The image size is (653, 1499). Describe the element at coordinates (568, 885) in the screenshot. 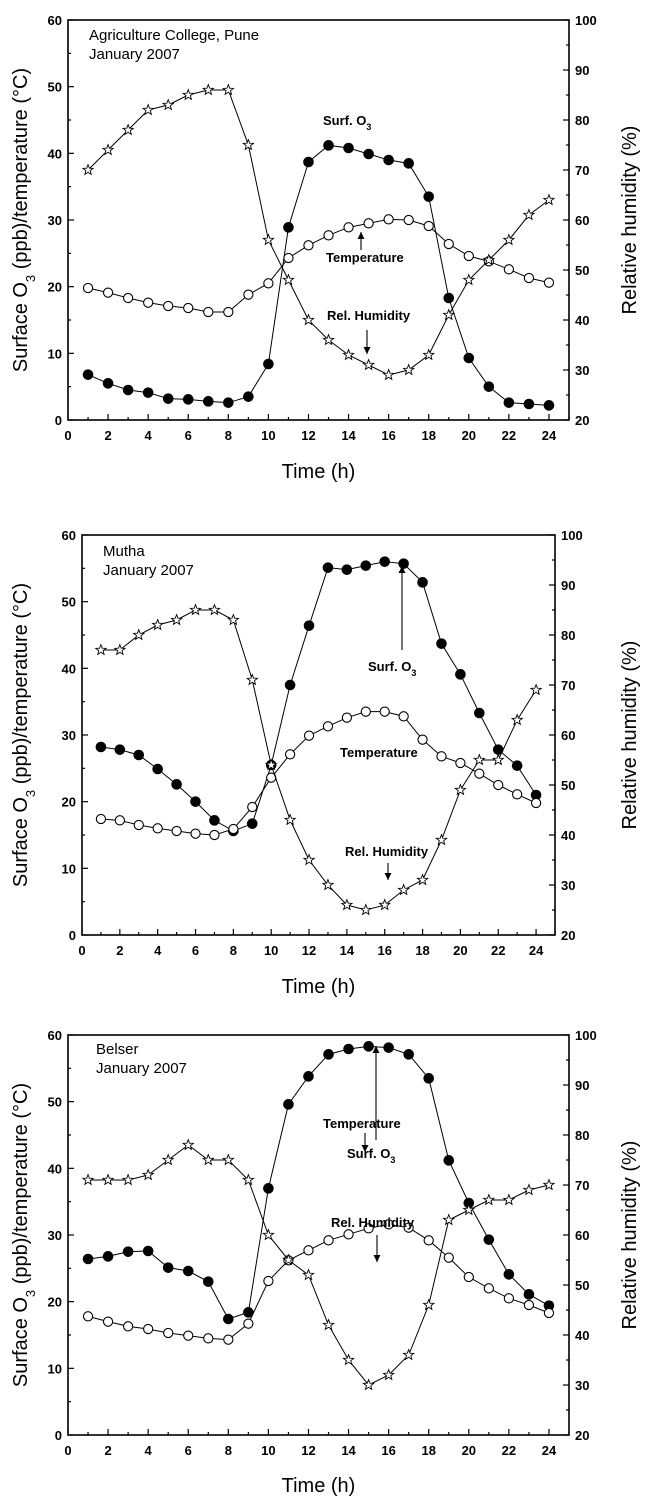

I see `y-right-tick-label: 30` at that location.